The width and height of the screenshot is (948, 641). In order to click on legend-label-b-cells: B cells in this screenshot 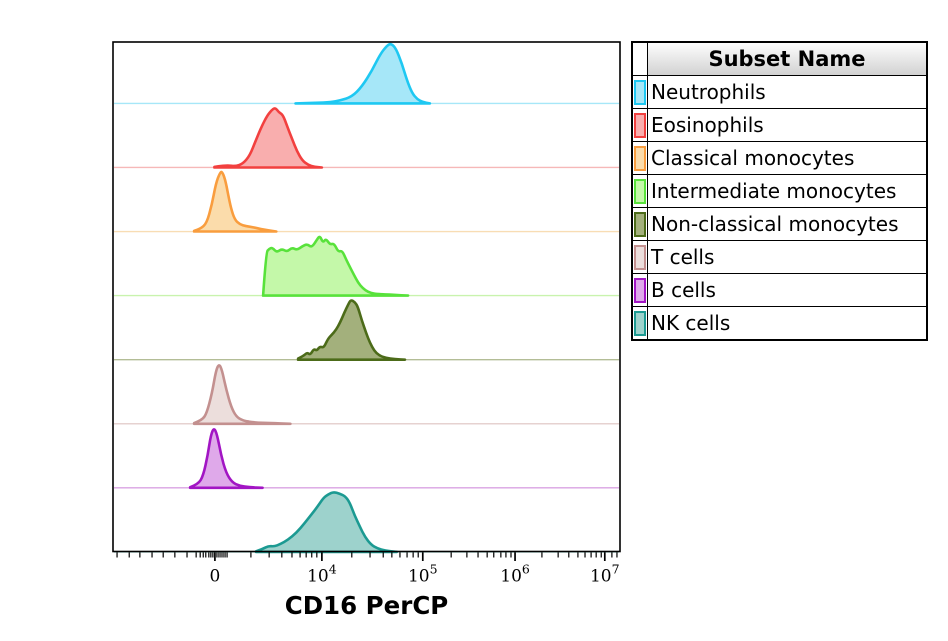, I will do `click(683, 290)`.